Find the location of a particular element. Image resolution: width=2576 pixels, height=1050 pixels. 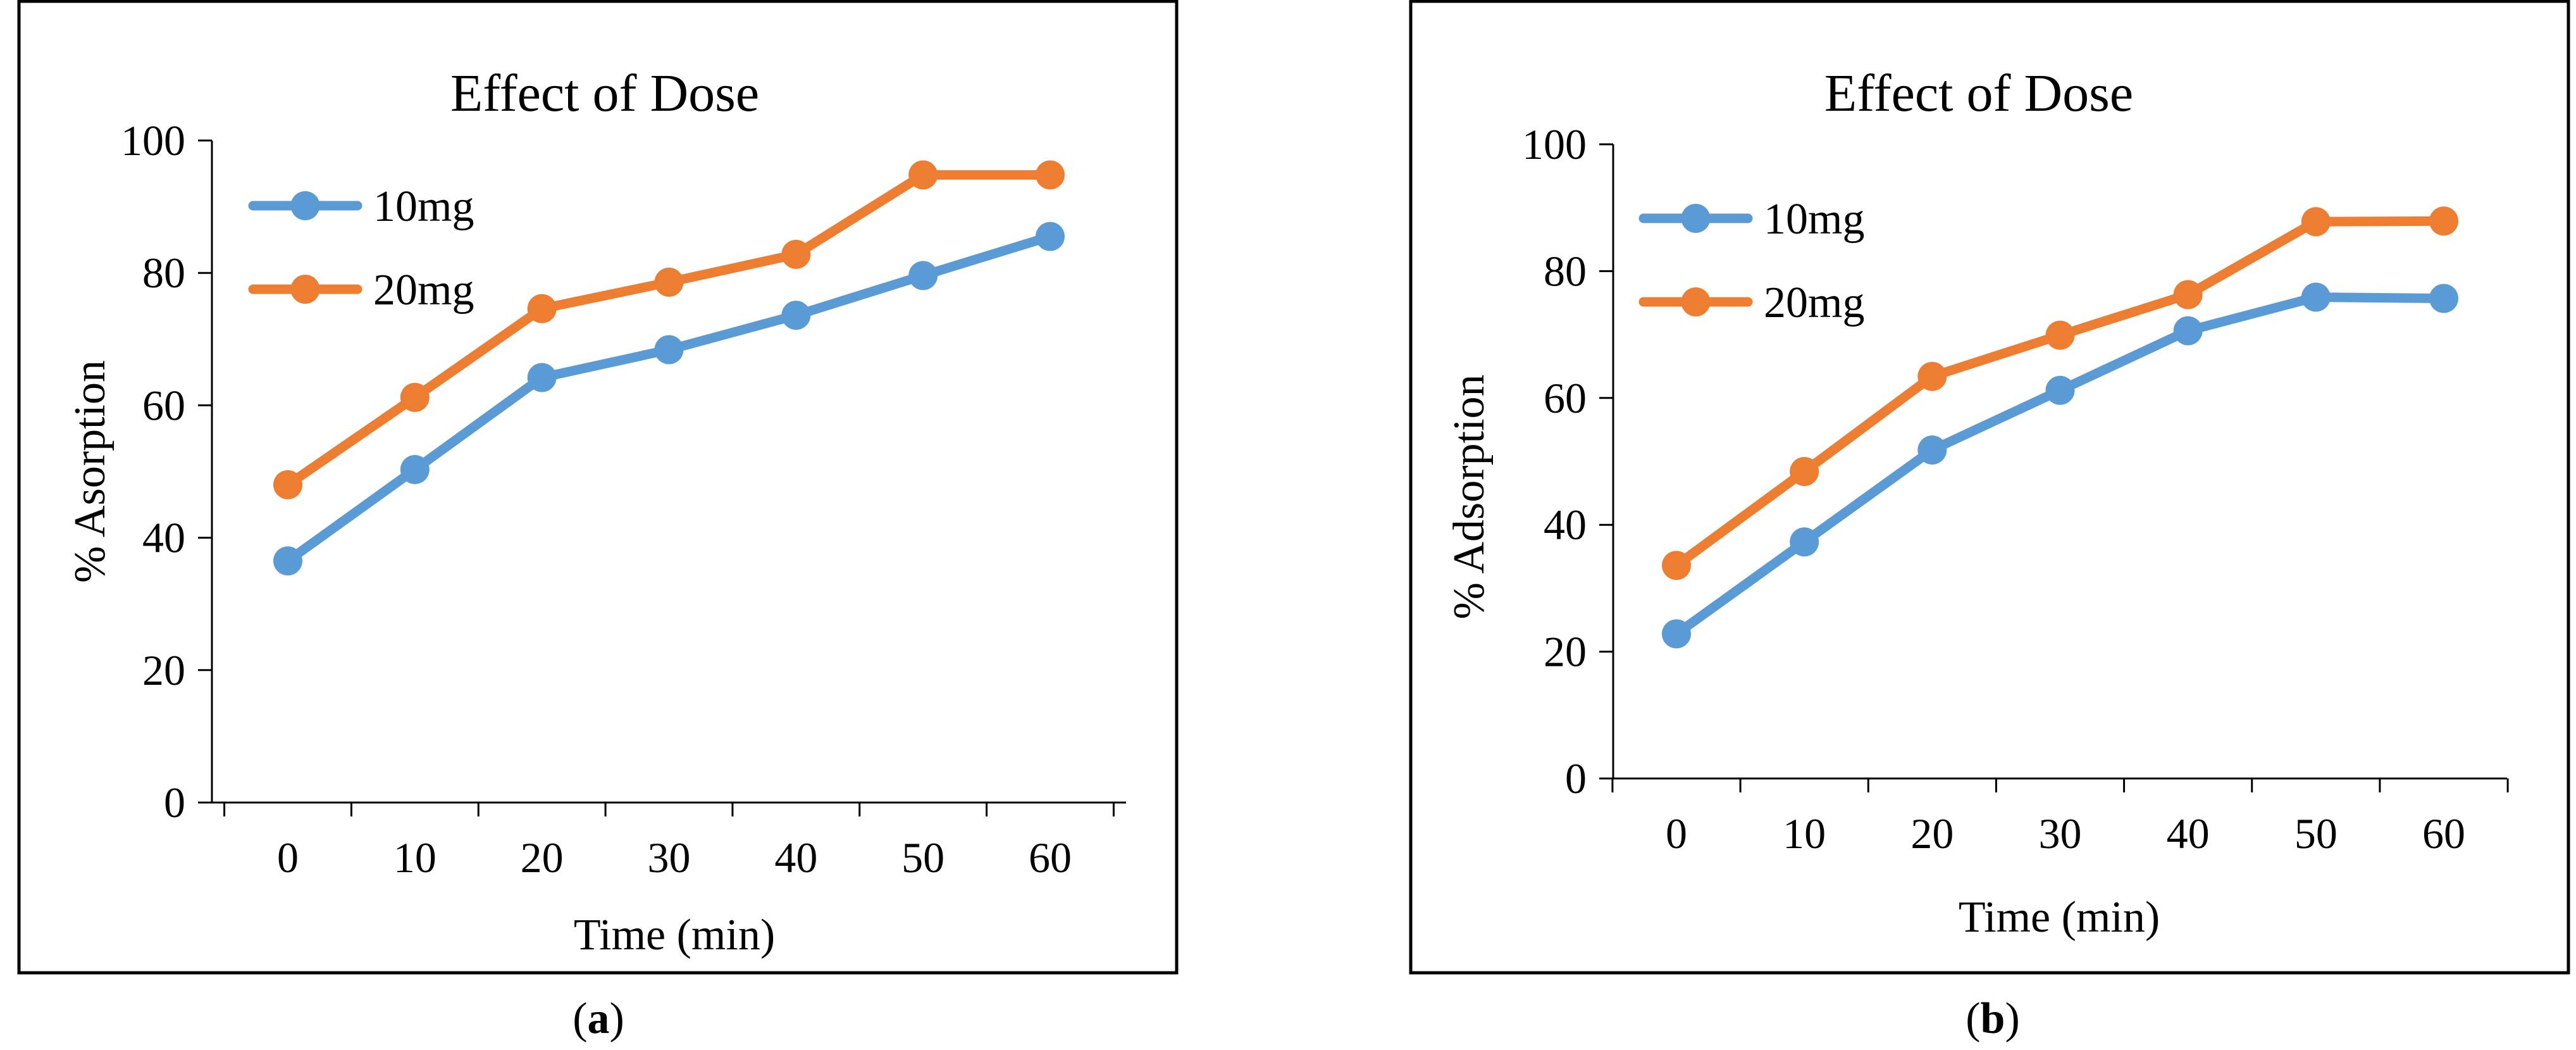

caption-b: (b) is located at coordinates (1993, 1019).